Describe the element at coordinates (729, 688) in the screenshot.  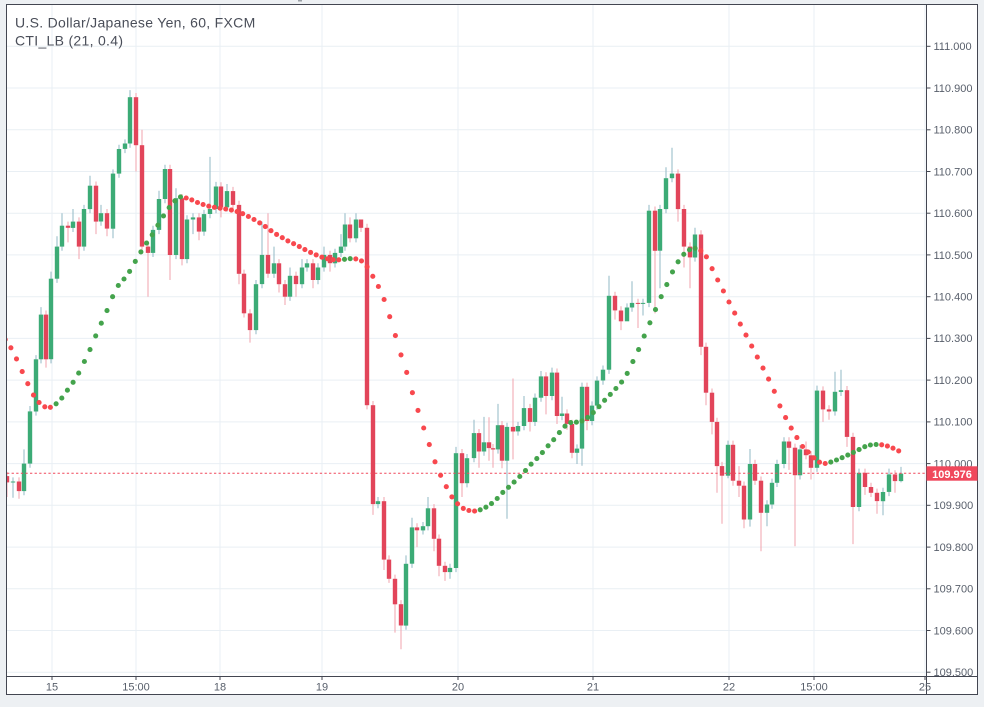
I see `svg-text: 22` at that location.